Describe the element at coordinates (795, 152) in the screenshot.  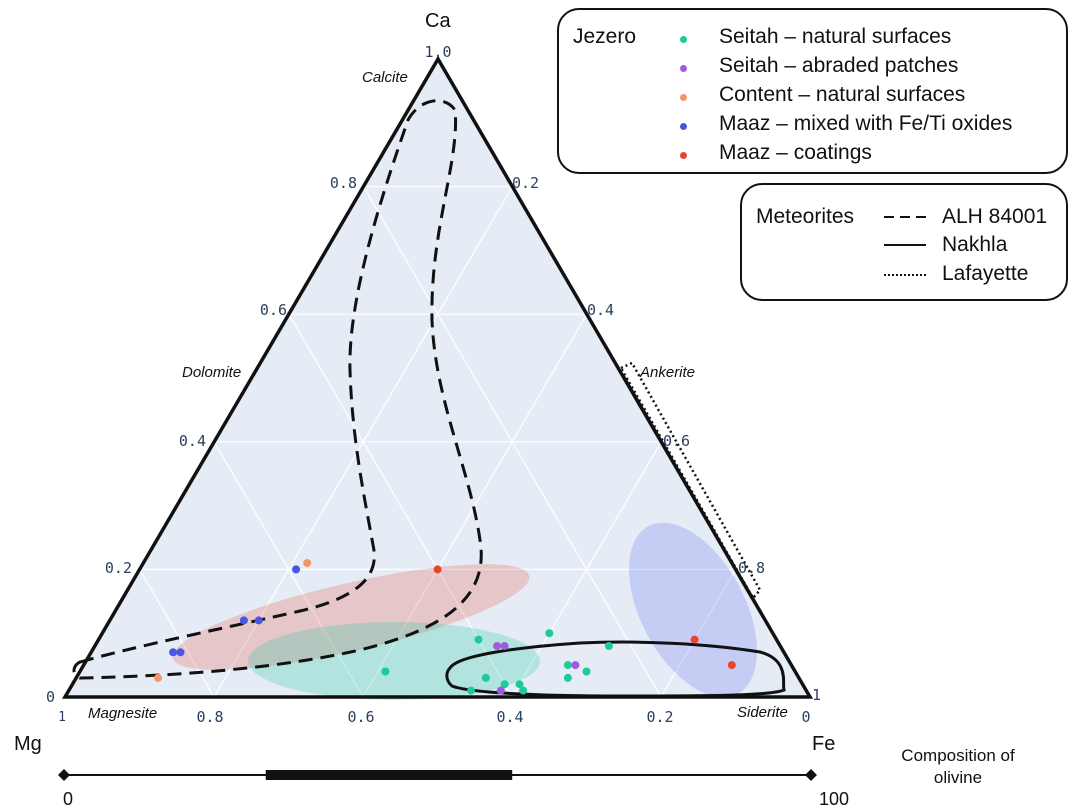
I see `legend-maaz-coatings: Maaz – coatings` at that location.